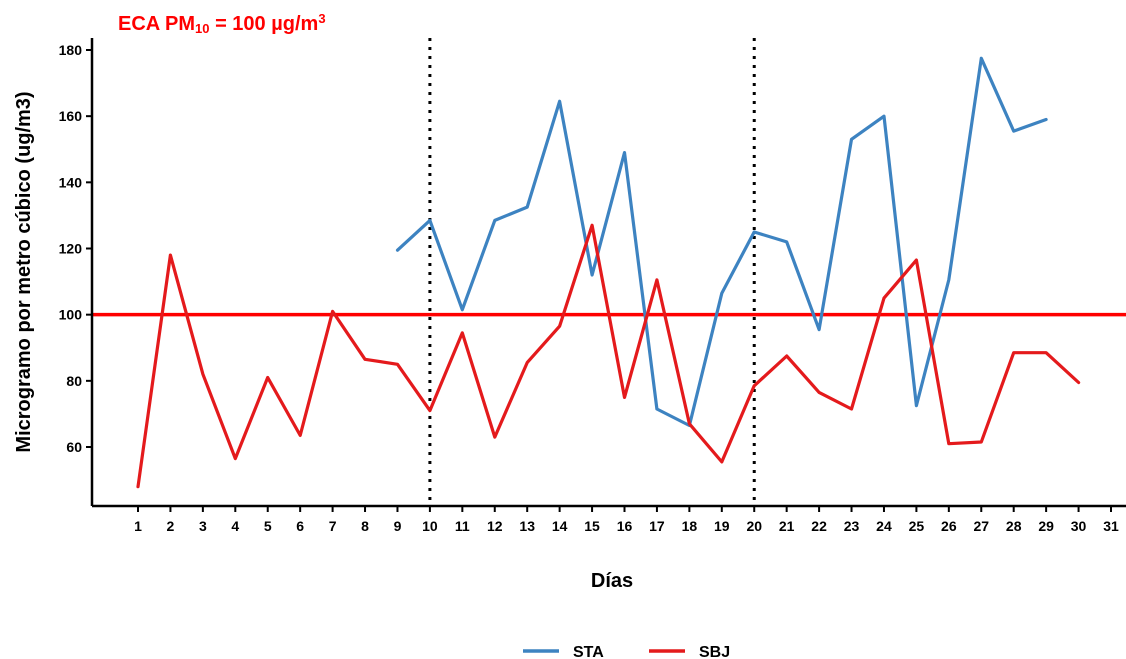 The image size is (1126, 659). What do you see at coordinates (657, 526) in the screenshot?
I see `x-tick-label-17: 17` at bounding box center [657, 526].